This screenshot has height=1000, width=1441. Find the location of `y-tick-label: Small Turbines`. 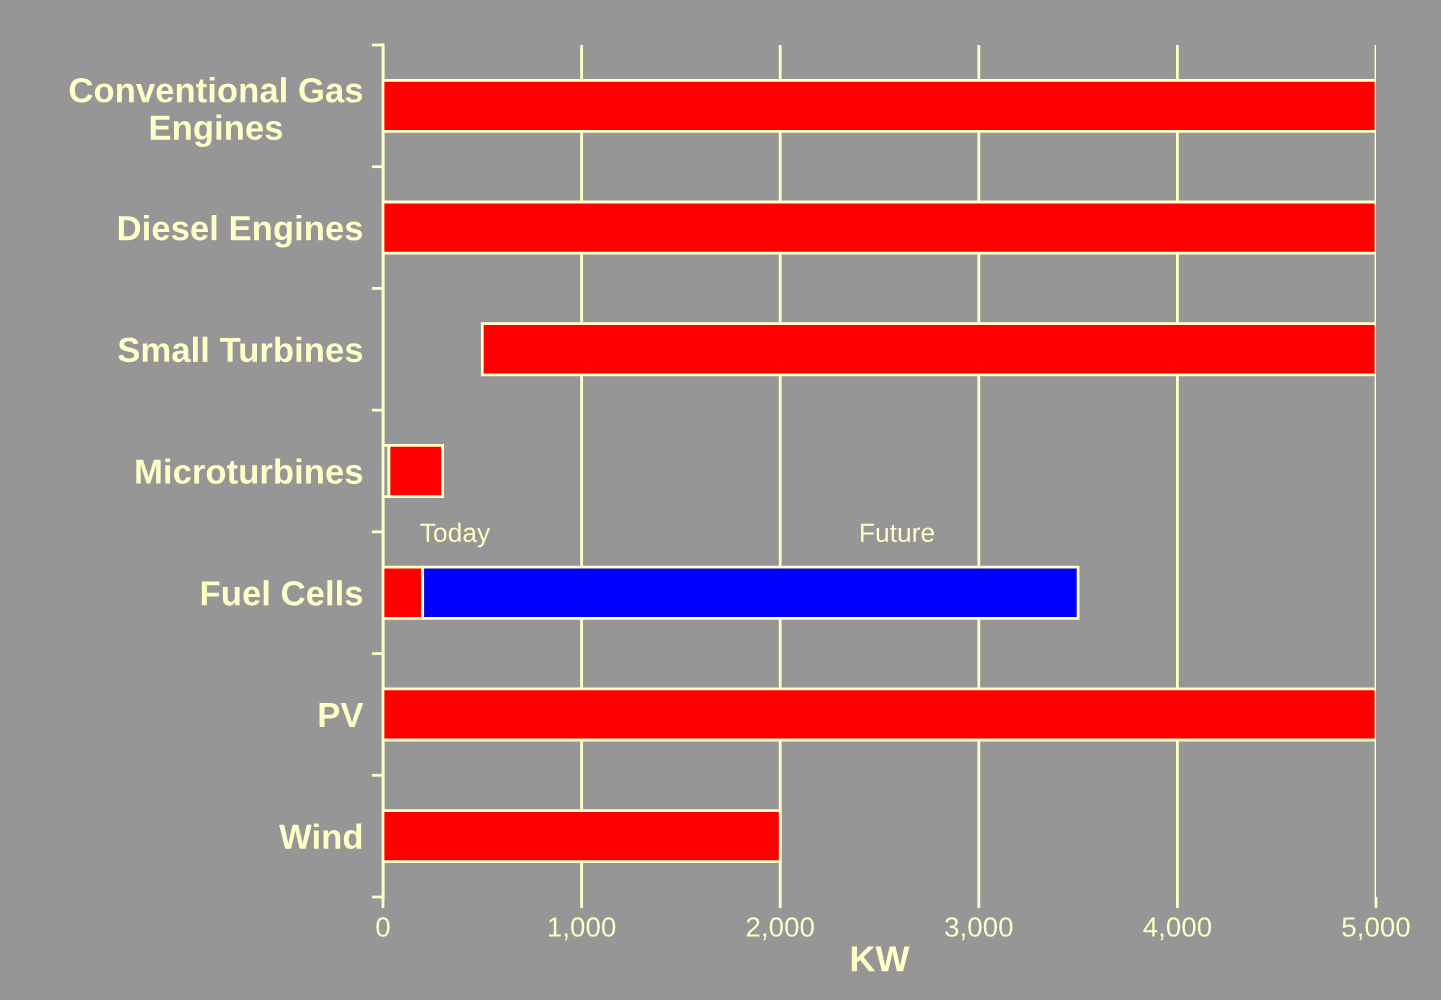

y-tick-label: Small Turbines is located at coordinates (240, 349).